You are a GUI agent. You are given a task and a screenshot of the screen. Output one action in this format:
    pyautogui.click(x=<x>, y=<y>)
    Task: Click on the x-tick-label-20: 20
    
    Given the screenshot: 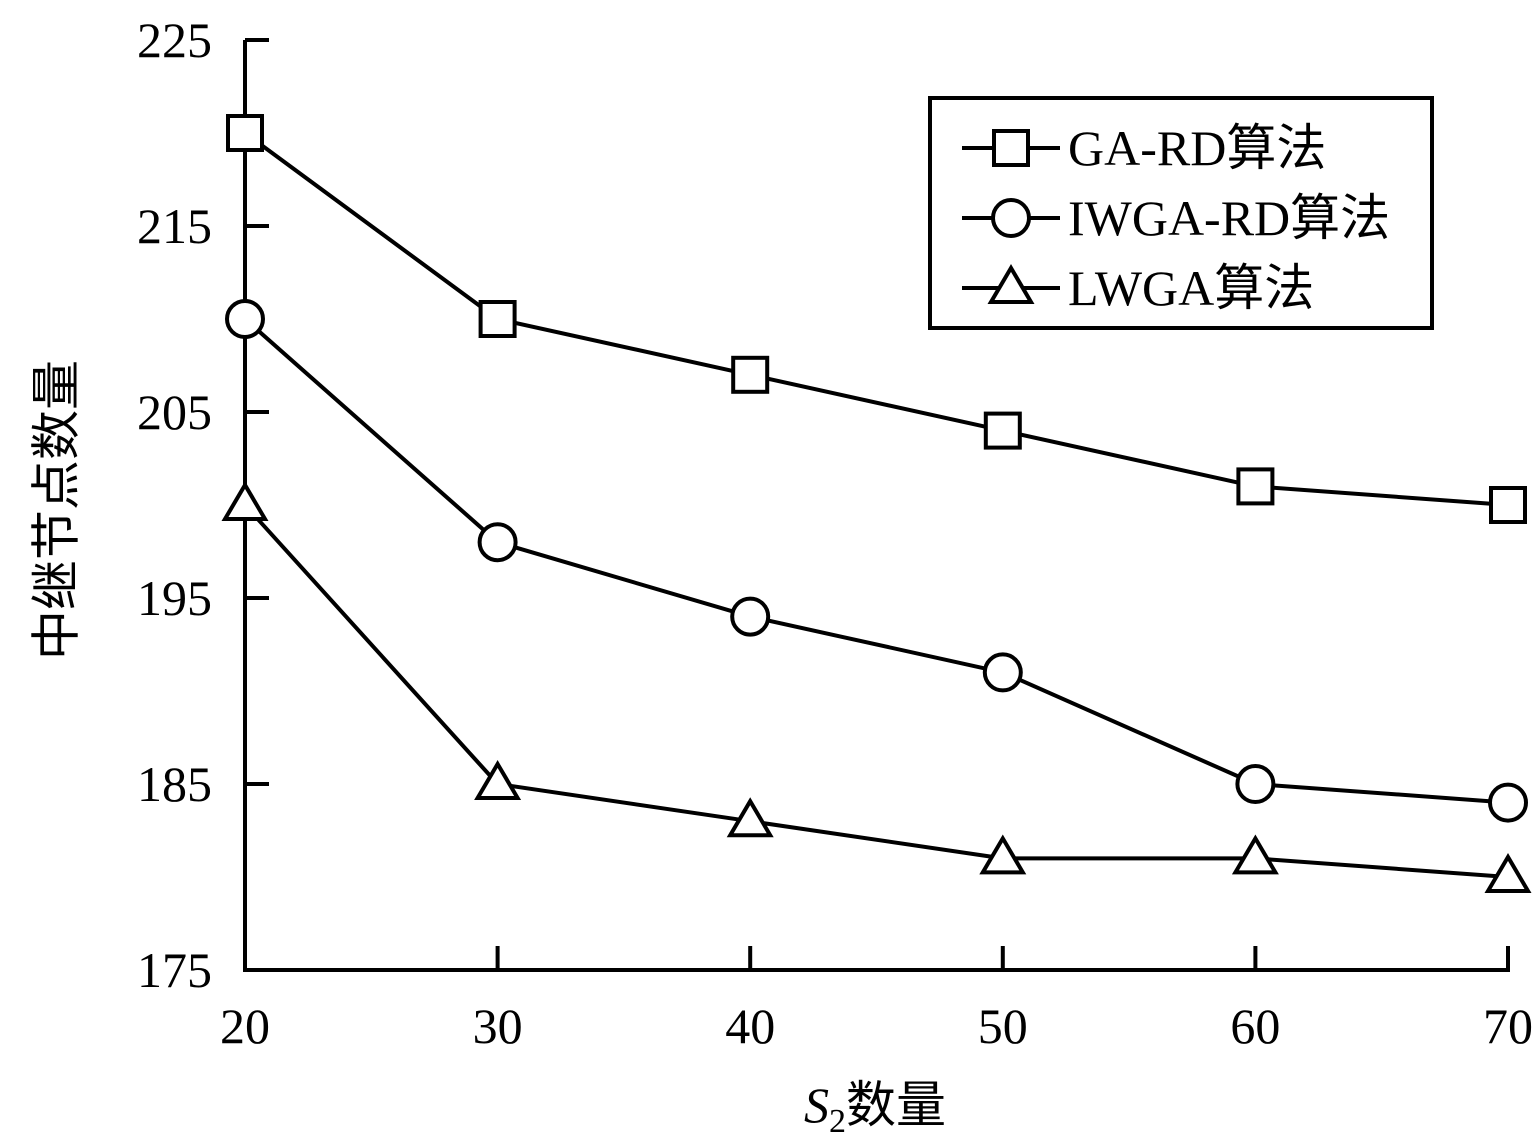 What is the action you would take?
    pyautogui.click(x=245, y=1026)
    